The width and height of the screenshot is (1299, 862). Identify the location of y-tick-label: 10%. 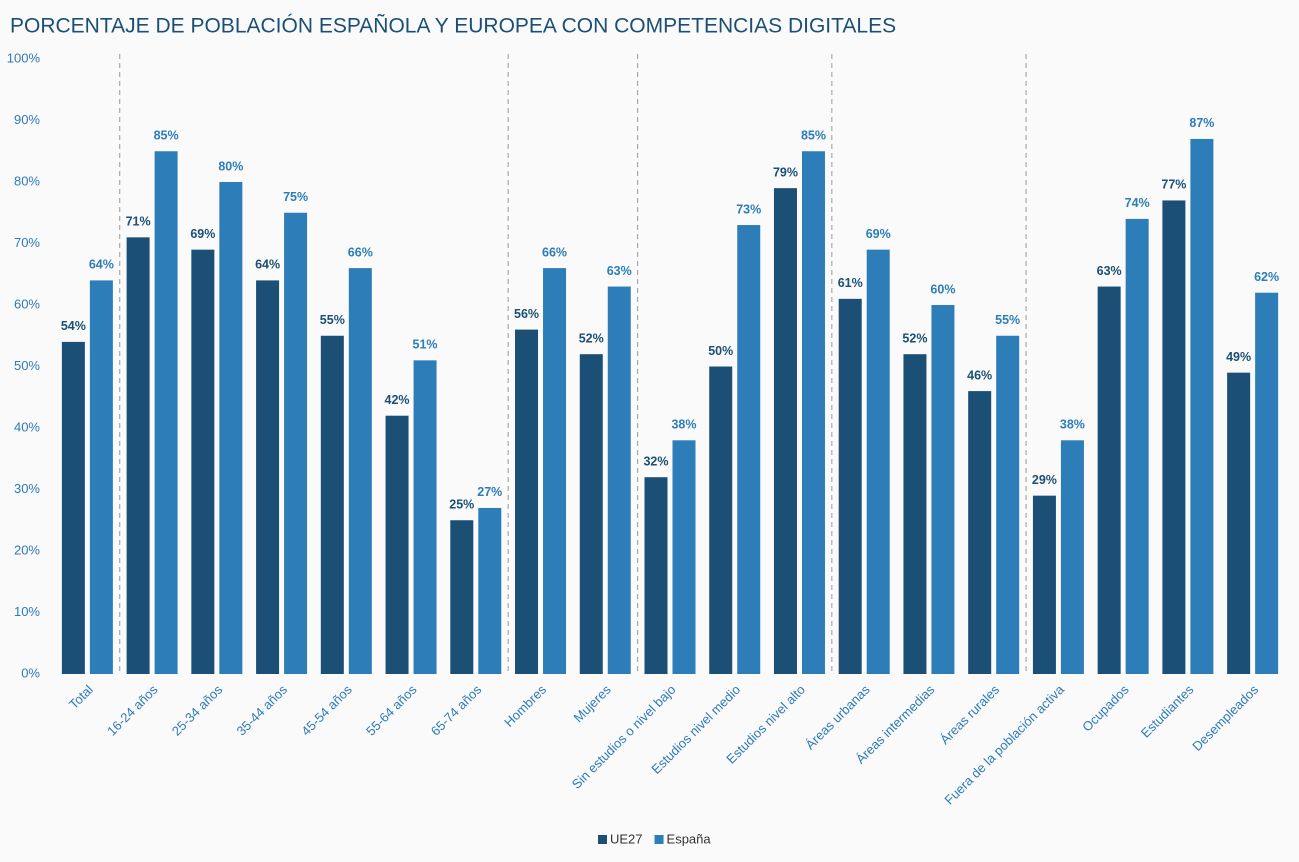
(27, 611).